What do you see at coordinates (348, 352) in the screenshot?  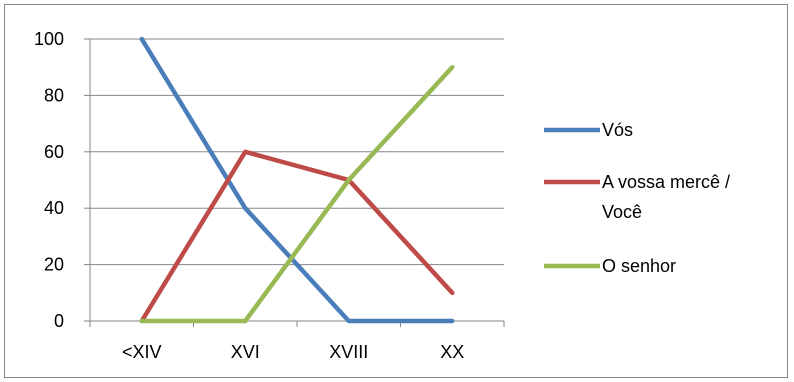 I see `x-tick-label: XVIII` at bounding box center [348, 352].